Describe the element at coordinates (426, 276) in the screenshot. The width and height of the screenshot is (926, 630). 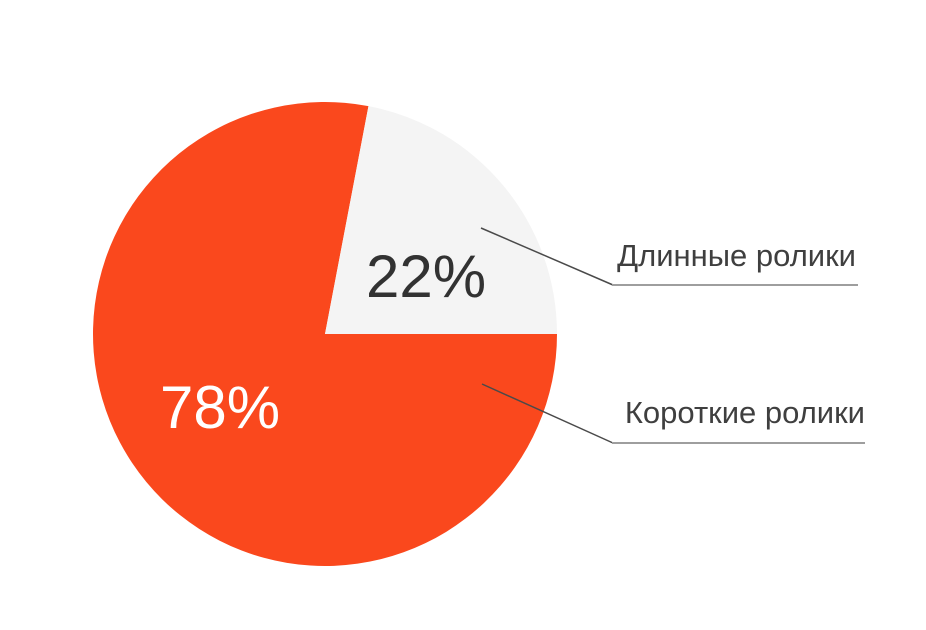
I see `slice-value-label-long-videos: 22%` at that location.